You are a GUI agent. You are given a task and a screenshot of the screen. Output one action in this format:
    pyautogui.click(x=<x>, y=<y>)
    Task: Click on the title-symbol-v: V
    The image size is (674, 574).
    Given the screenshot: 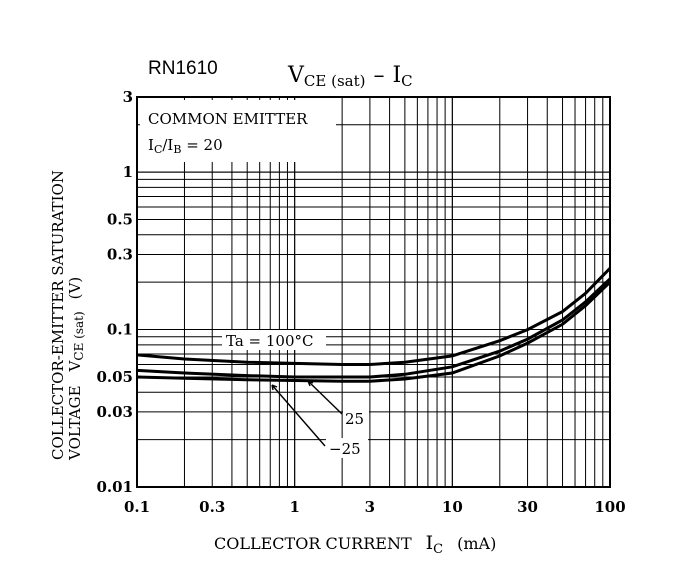 What is the action you would take?
    pyautogui.click(x=296, y=75)
    